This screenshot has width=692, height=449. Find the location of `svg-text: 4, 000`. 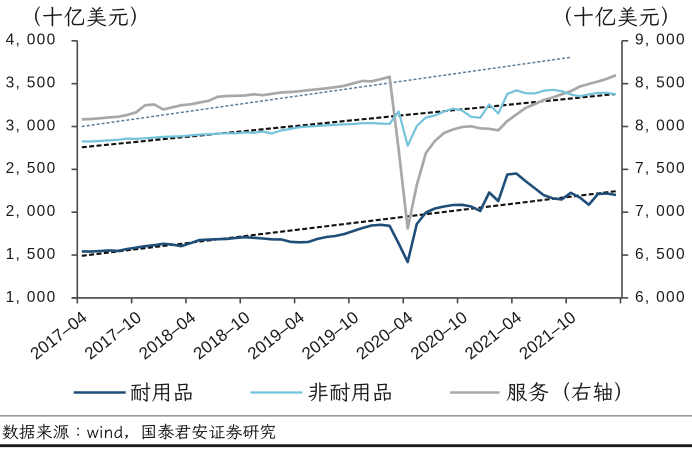

svg-text: 4, 000 is located at coordinates (31, 40).